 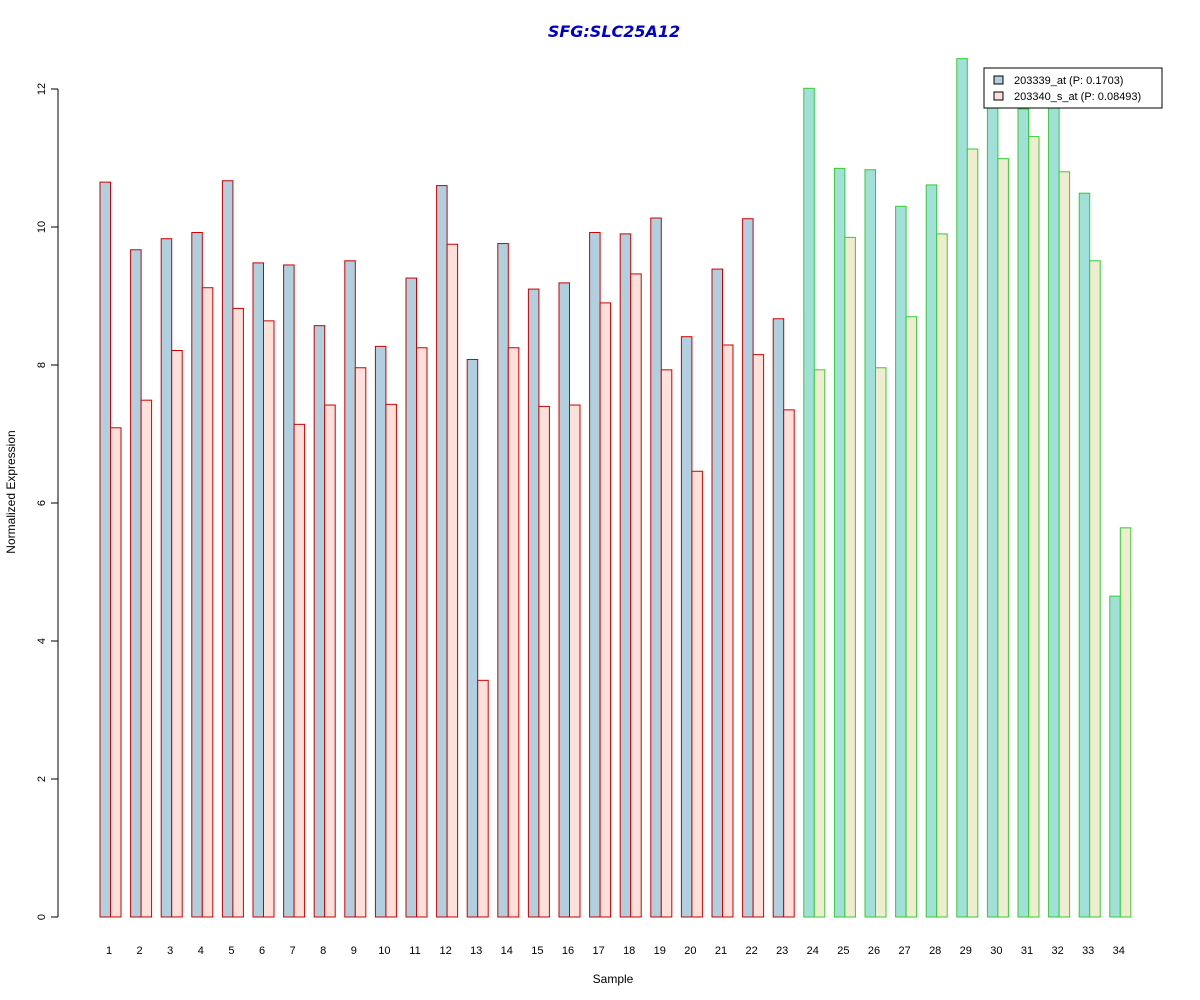 What do you see at coordinates (323, 951) in the screenshot?
I see `x-tick-label: 8` at bounding box center [323, 951].